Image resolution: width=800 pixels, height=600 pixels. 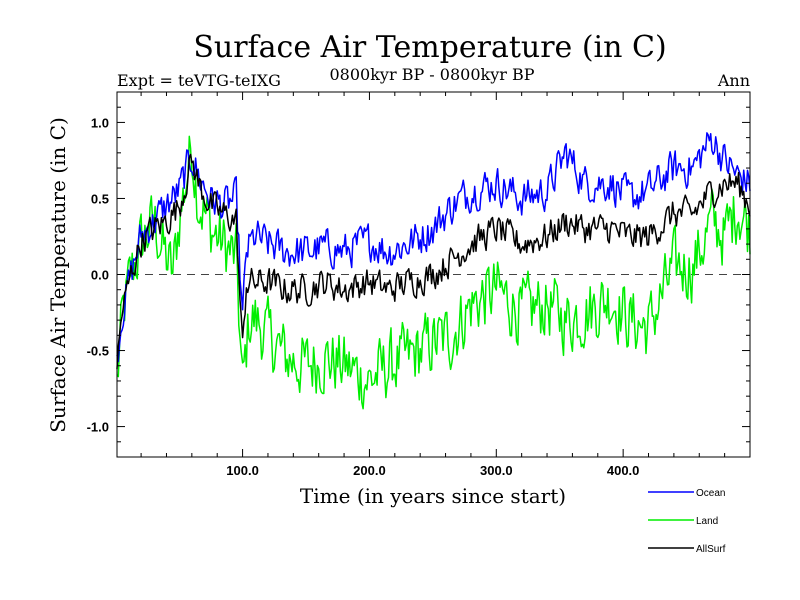 I want to click on x-tick-label: 100.0, so click(x=242, y=470).